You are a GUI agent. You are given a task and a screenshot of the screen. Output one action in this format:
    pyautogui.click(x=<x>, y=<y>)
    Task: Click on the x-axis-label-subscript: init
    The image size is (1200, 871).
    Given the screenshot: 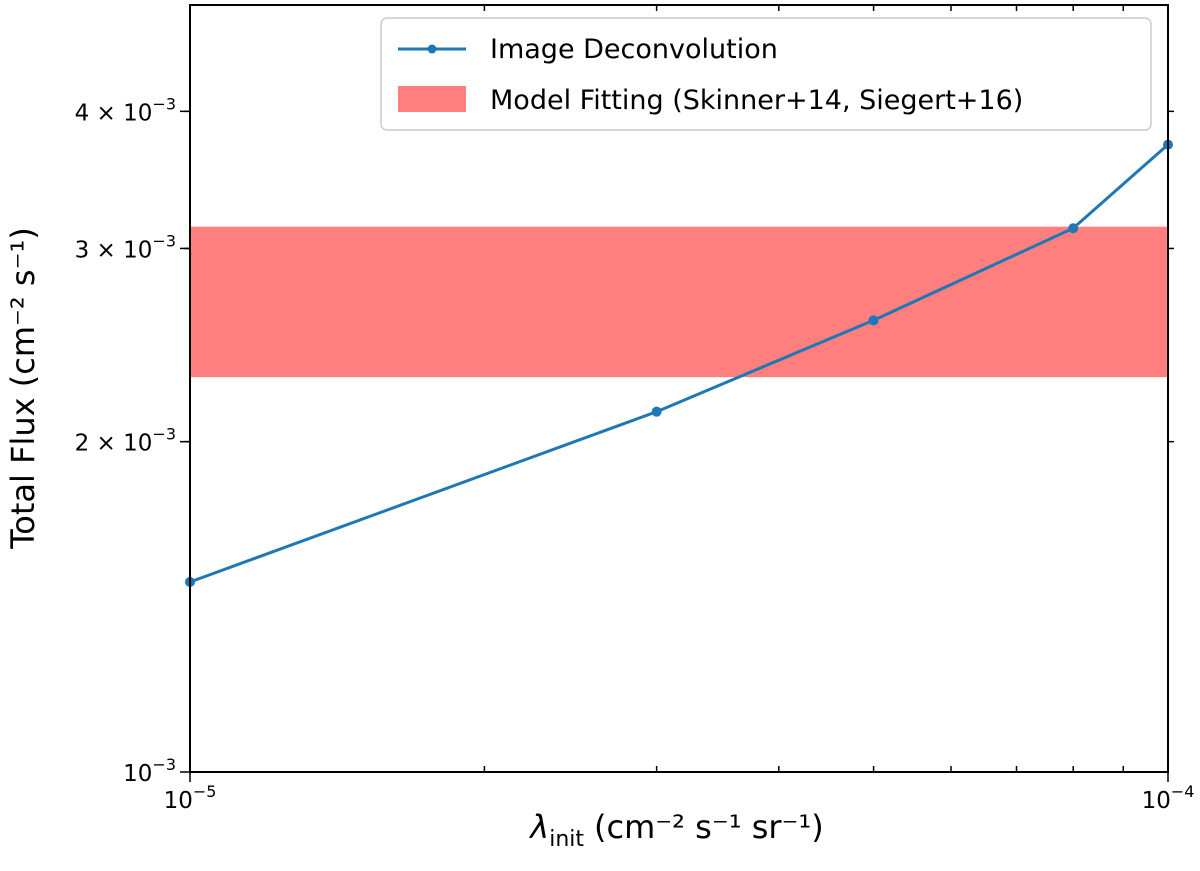 What is the action you would take?
    pyautogui.click(x=566, y=839)
    